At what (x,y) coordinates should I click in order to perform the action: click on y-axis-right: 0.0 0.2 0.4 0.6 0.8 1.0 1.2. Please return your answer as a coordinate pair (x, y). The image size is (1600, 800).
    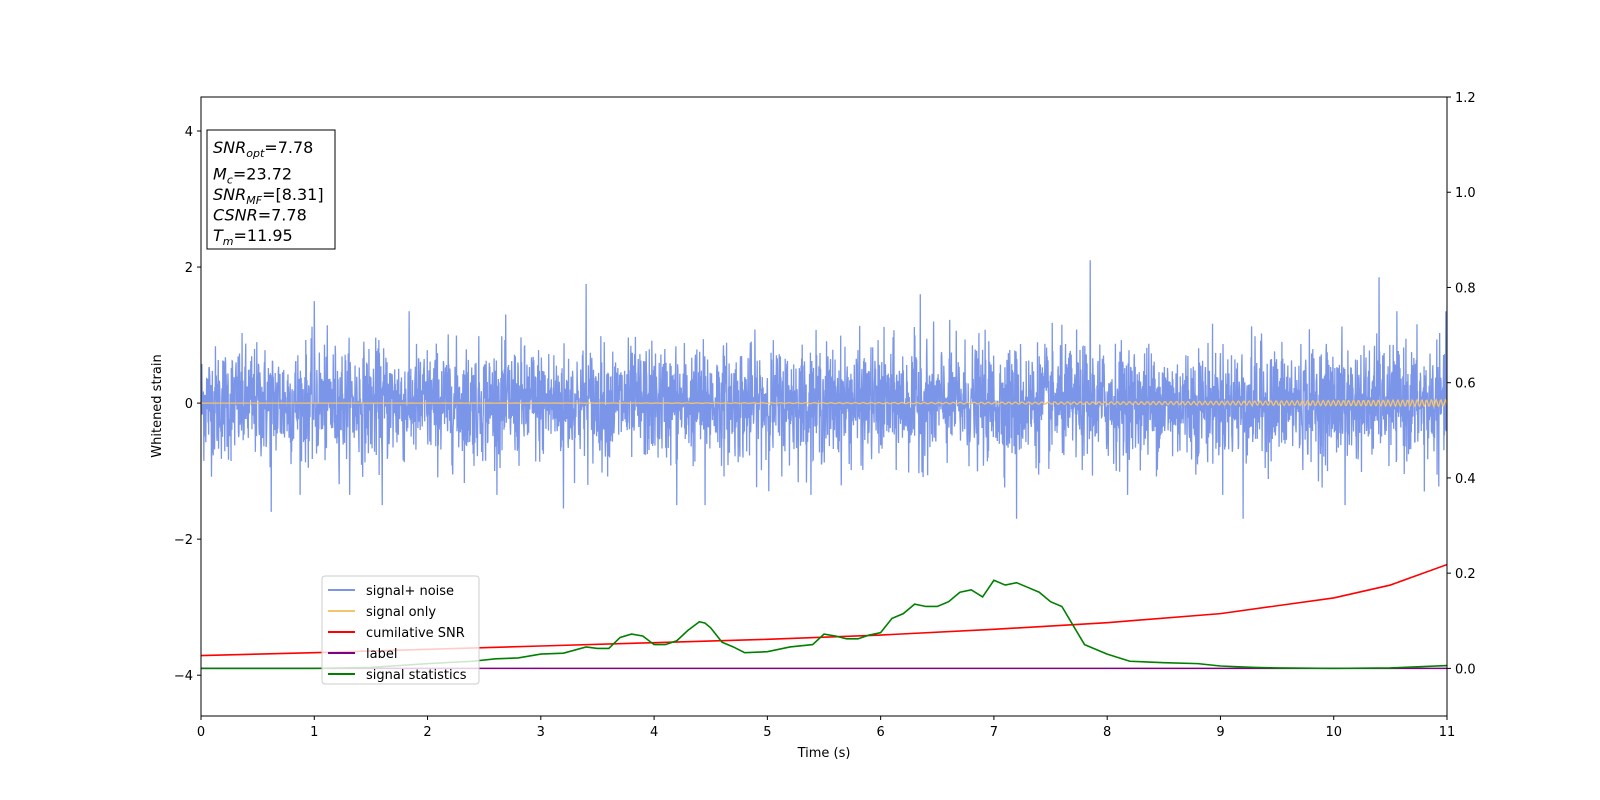
    Looking at the image, I should click on (1461, 384).